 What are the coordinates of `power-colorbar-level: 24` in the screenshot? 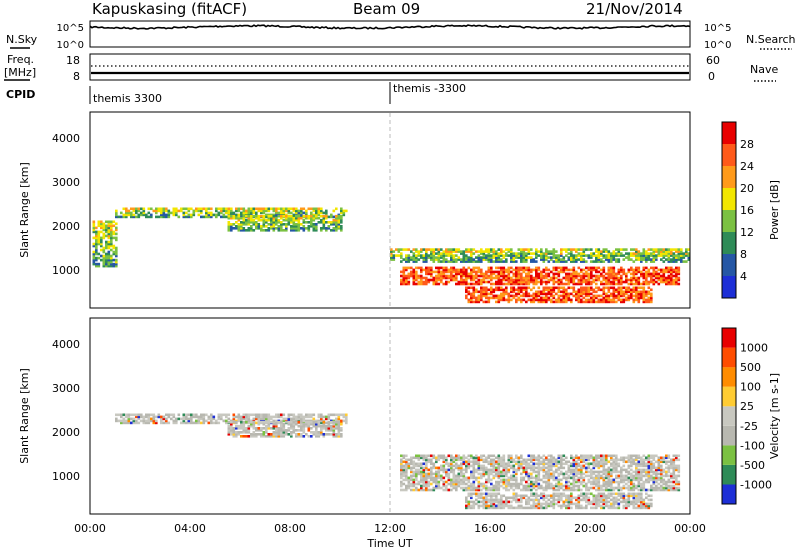 It's located at (747, 166).